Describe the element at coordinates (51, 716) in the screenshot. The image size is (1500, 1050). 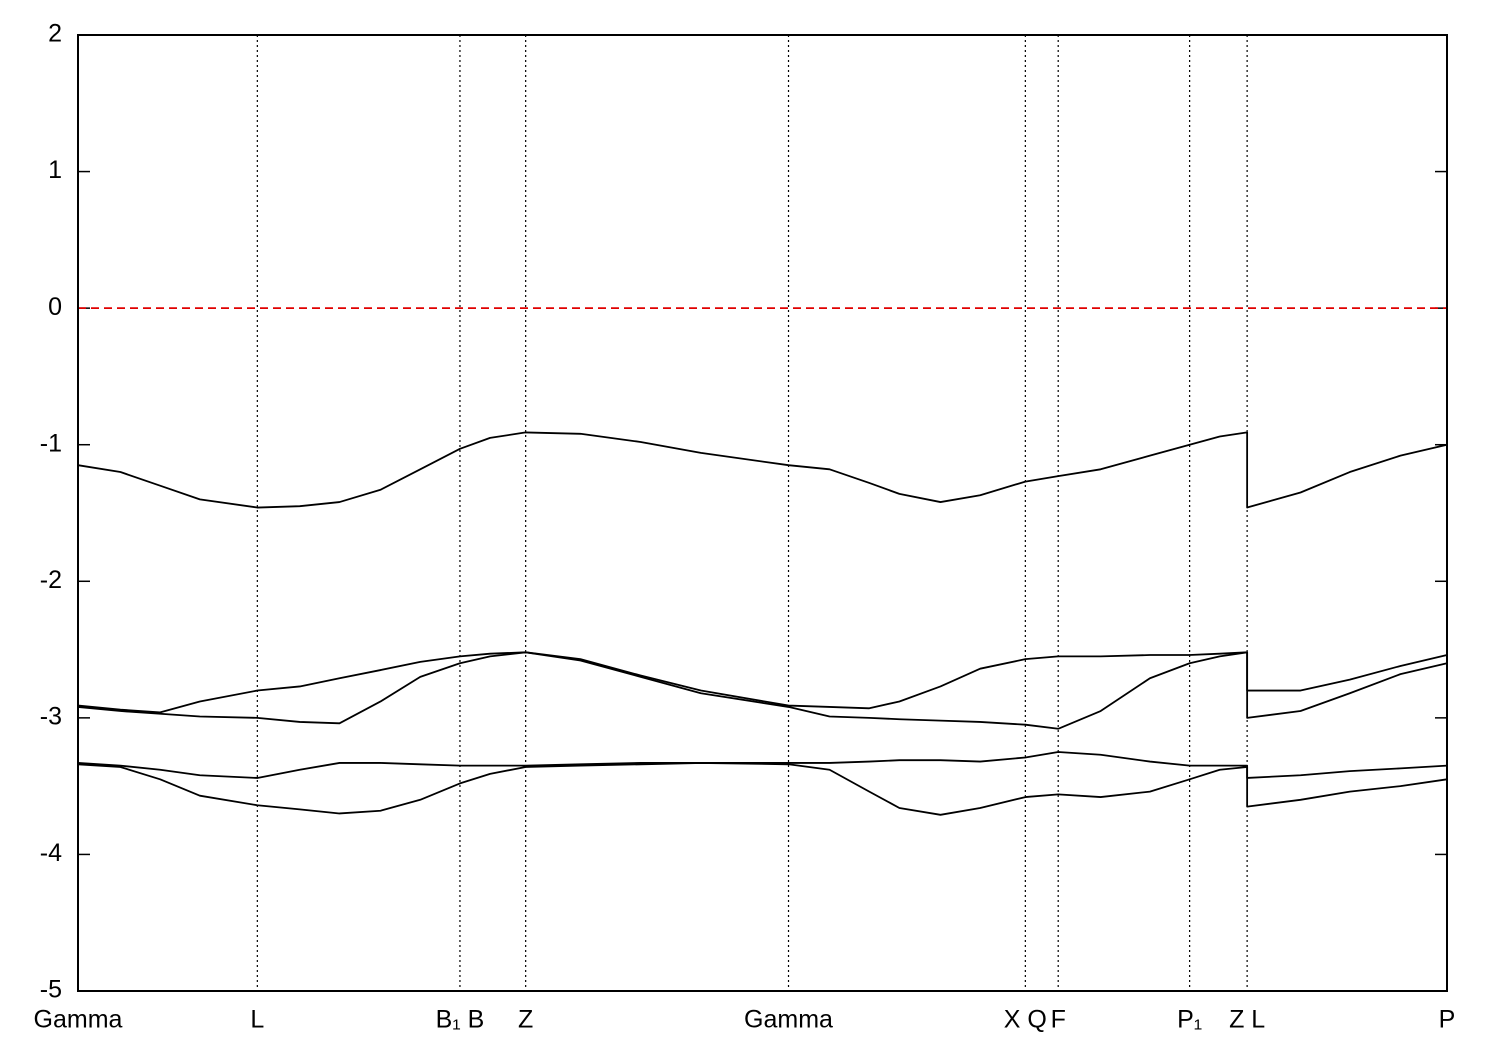
I see `y-tick-label: -3` at that location.